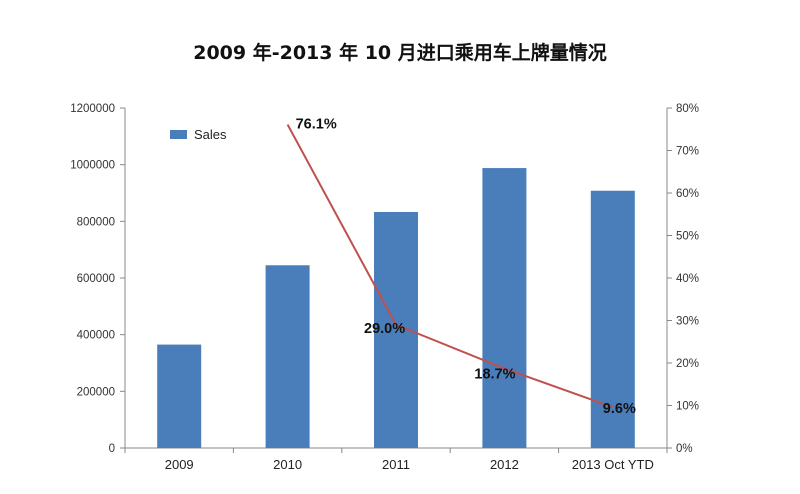 Image resolution: width=800 pixels, height=494 pixels. What do you see at coordinates (687, 279) in the screenshot?
I see `right-tick-label: 40%` at bounding box center [687, 279].